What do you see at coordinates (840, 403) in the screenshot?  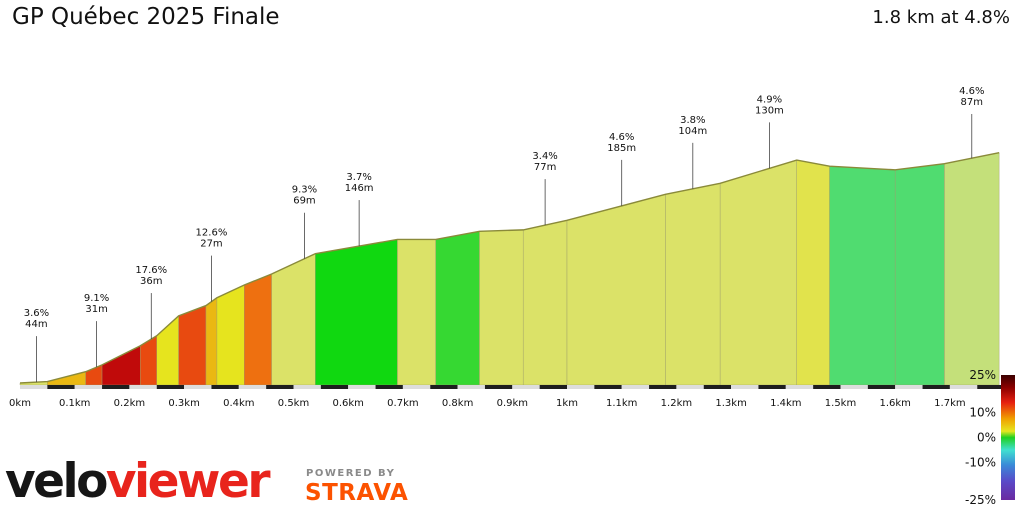 I see `x-tick-label: 1.5km` at bounding box center [840, 403].